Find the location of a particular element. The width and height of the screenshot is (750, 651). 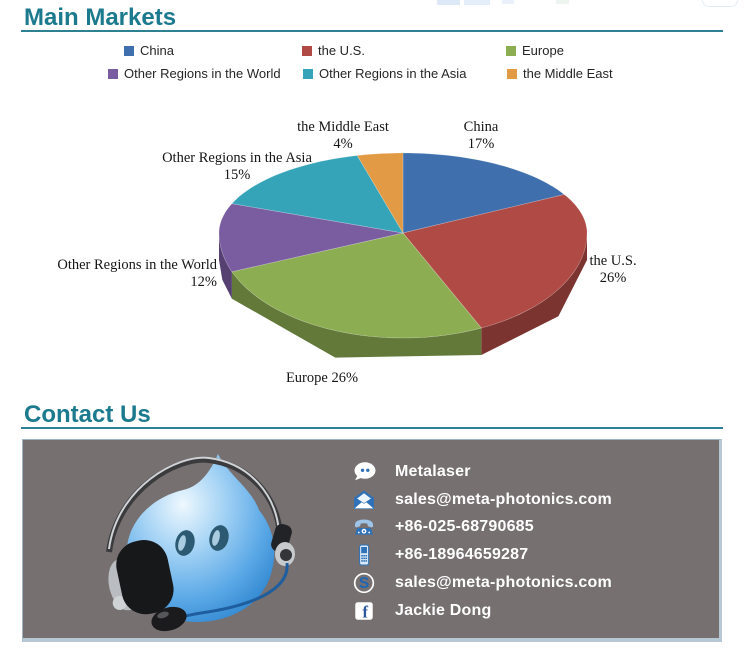

contact-row-company: Metalaser is located at coordinates (481, 472).